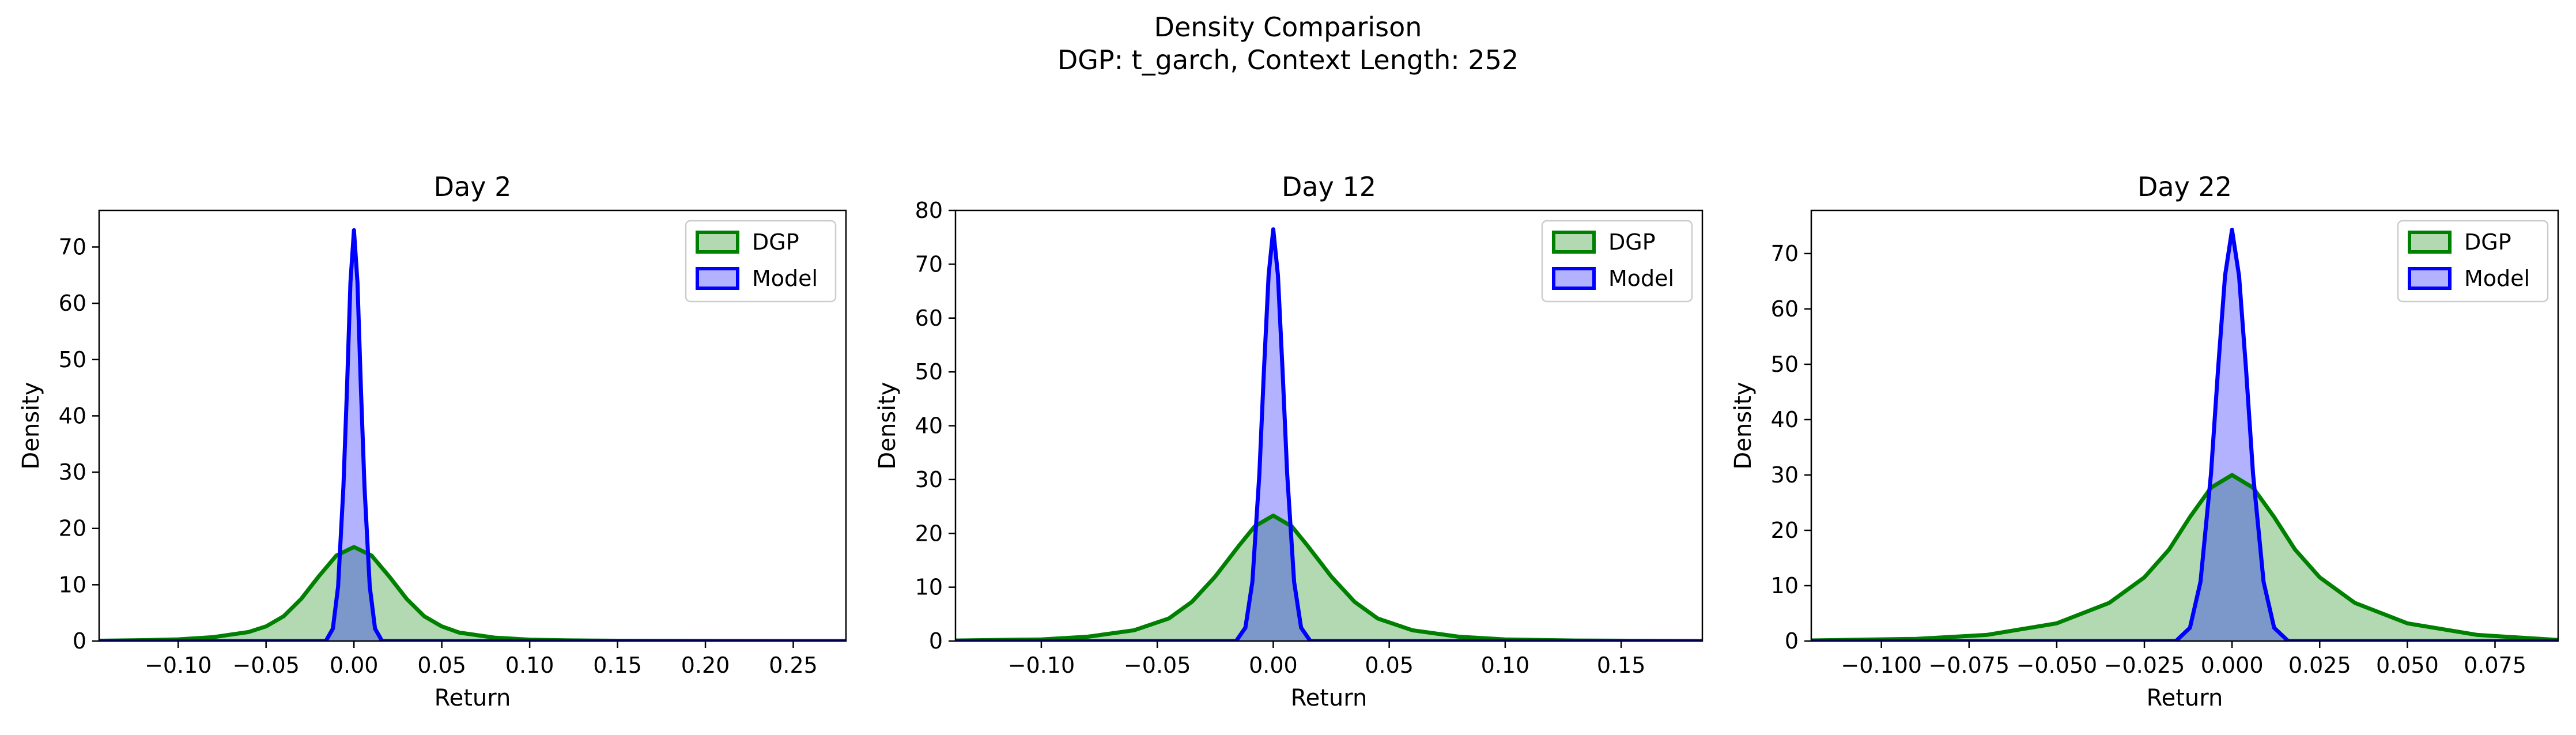 This screenshot has height=735, width=2576. Describe the element at coordinates (2057, 665) in the screenshot. I see `x-tick-label: −0.050` at that location.